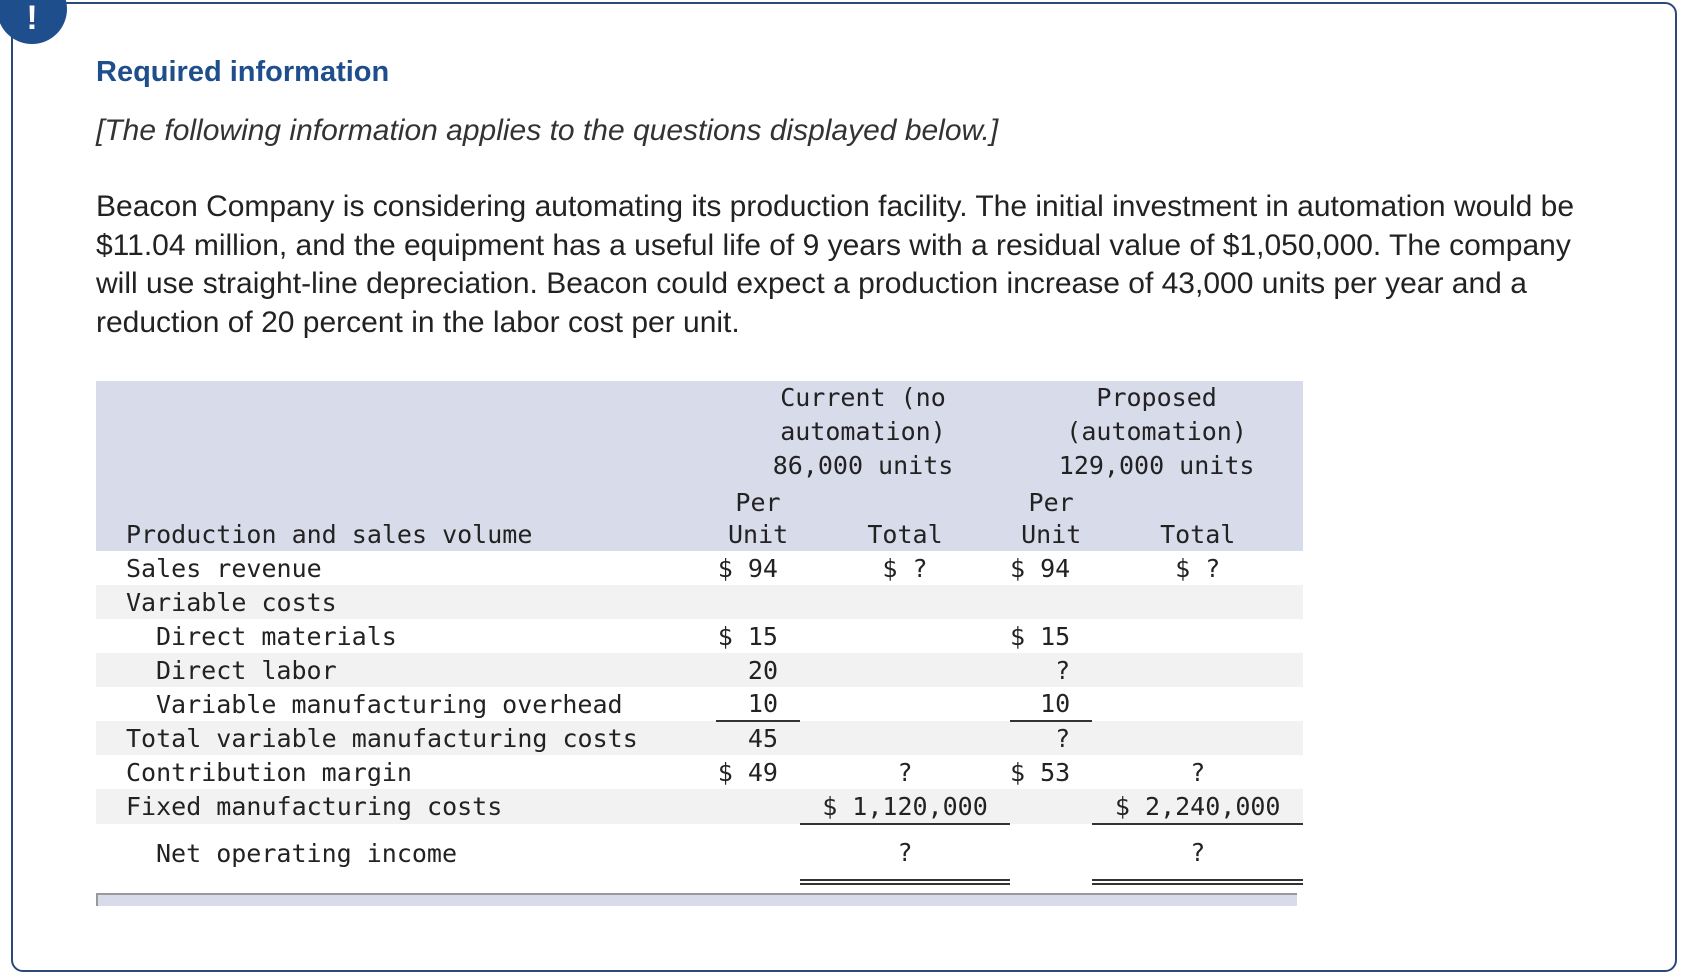 The image size is (1684, 977). What do you see at coordinates (406, 670) in the screenshot?
I see `row-label: Direct labor` at bounding box center [406, 670].